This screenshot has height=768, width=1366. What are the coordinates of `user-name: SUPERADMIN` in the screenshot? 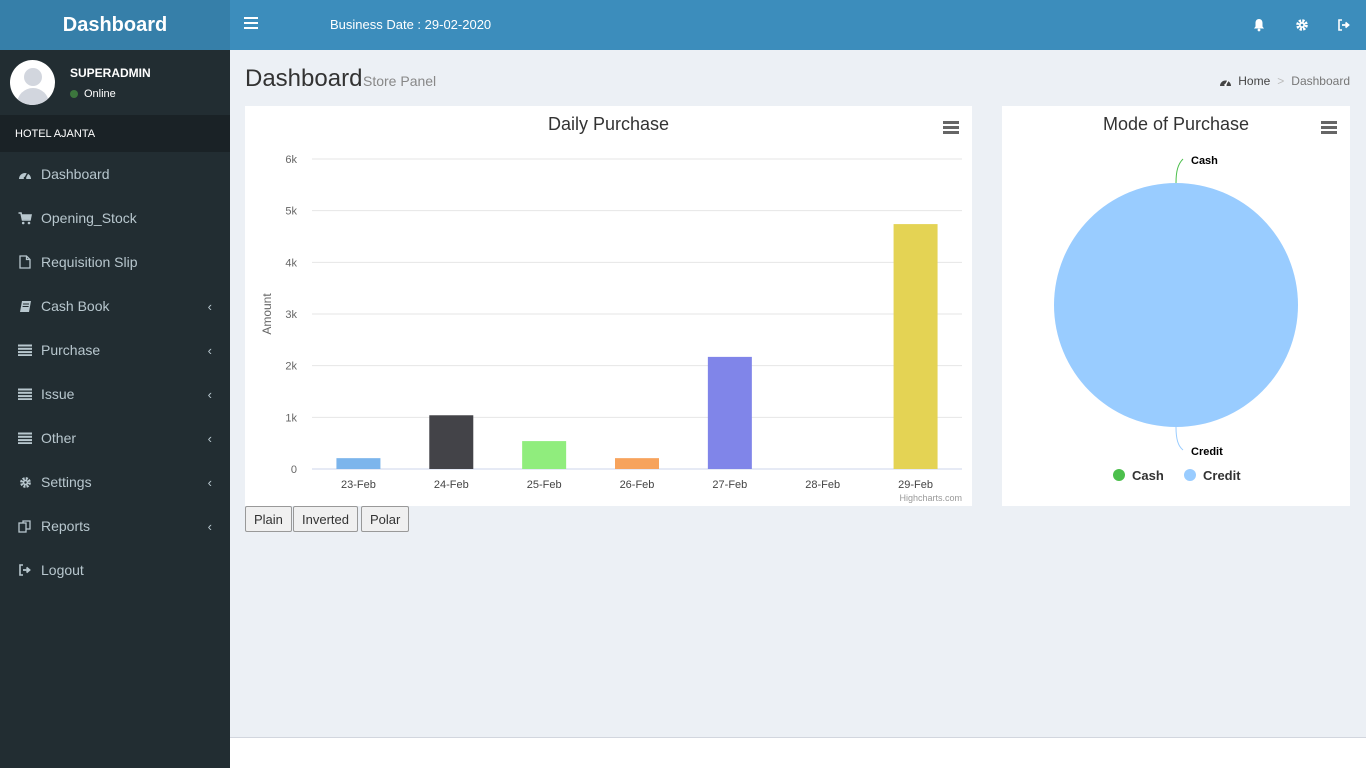 It's located at (110, 72).